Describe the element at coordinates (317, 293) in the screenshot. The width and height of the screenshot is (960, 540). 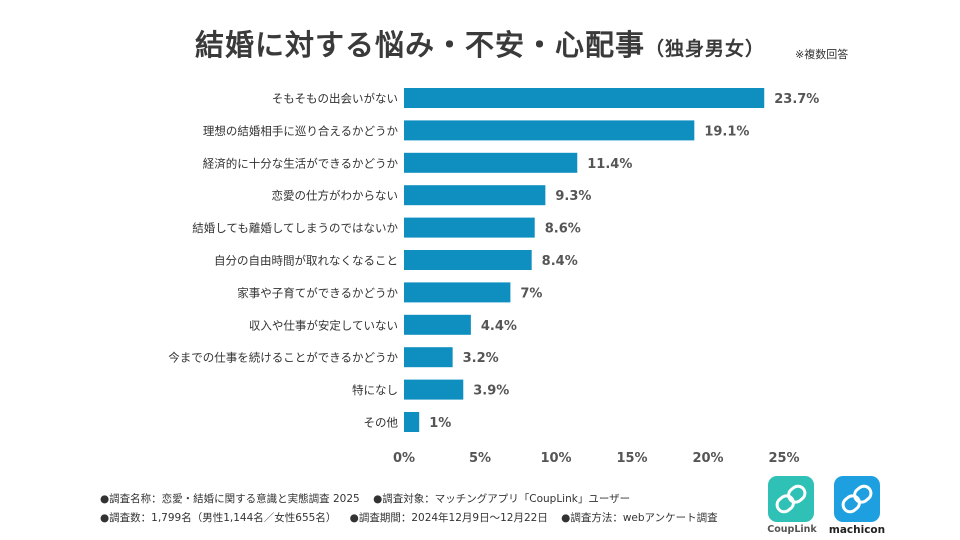
I see `category-label: 家事や子育てができるかどうか` at that location.